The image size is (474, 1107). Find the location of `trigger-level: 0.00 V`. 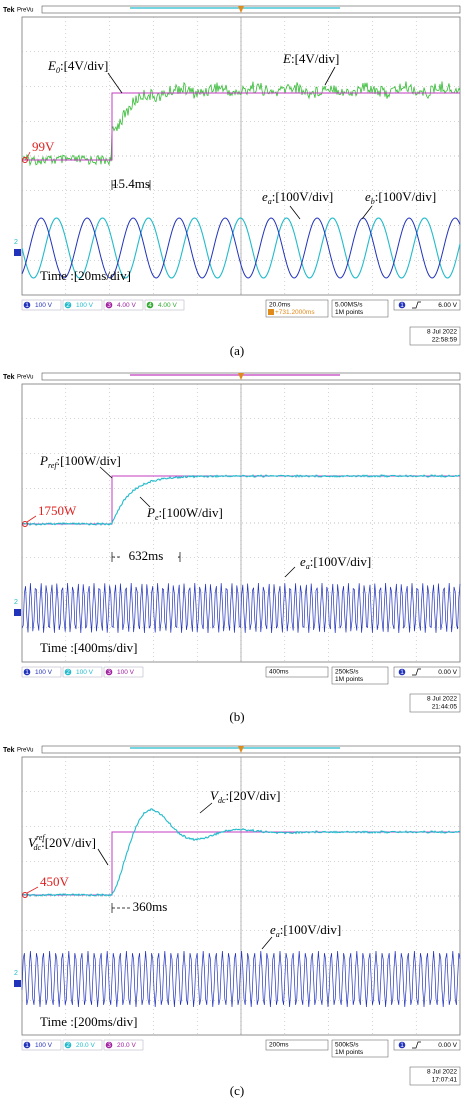

trigger-level: 0.00 V is located at coordinates (447, 672).